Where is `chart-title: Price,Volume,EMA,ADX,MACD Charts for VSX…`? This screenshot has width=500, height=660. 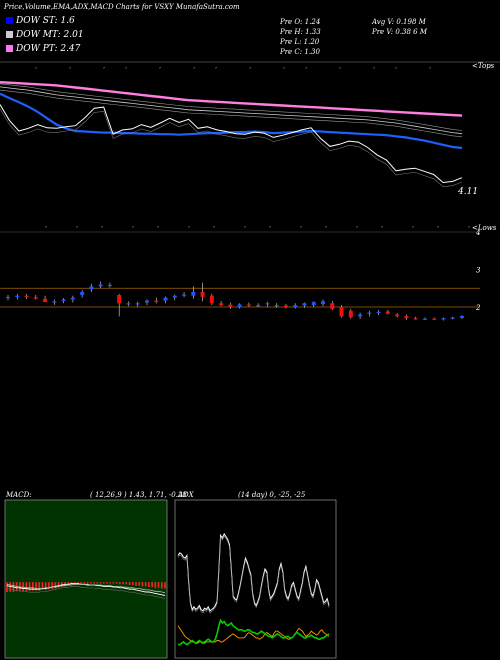 chart-title: Price,Volume,EMA,ADX,MACD Charts for VSX… is located at coordinates (122, 7).